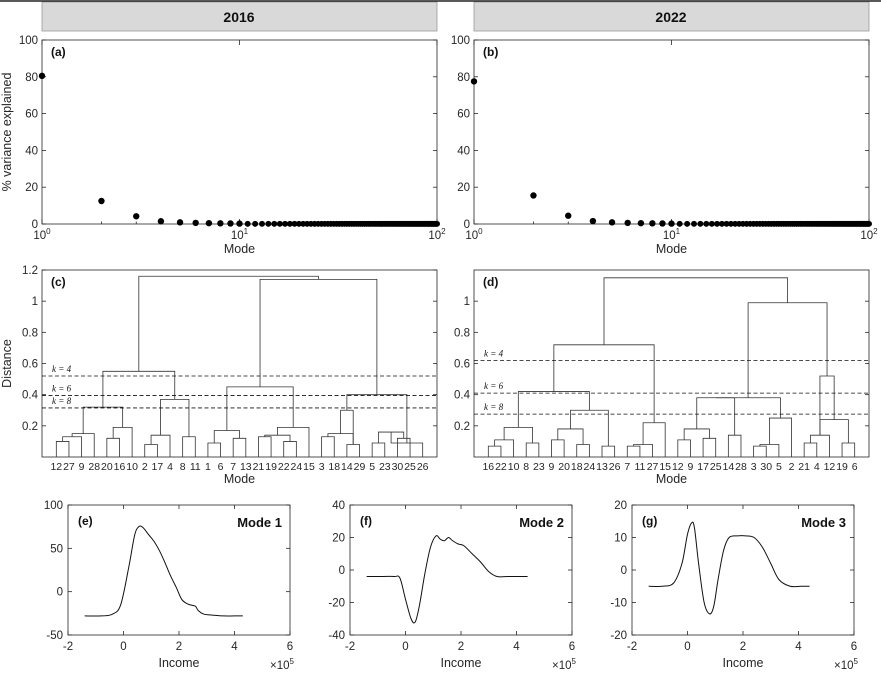  Describe the element at coordinates (385, 467) in the screenshot. I see `leaf-label: 23` at that location.